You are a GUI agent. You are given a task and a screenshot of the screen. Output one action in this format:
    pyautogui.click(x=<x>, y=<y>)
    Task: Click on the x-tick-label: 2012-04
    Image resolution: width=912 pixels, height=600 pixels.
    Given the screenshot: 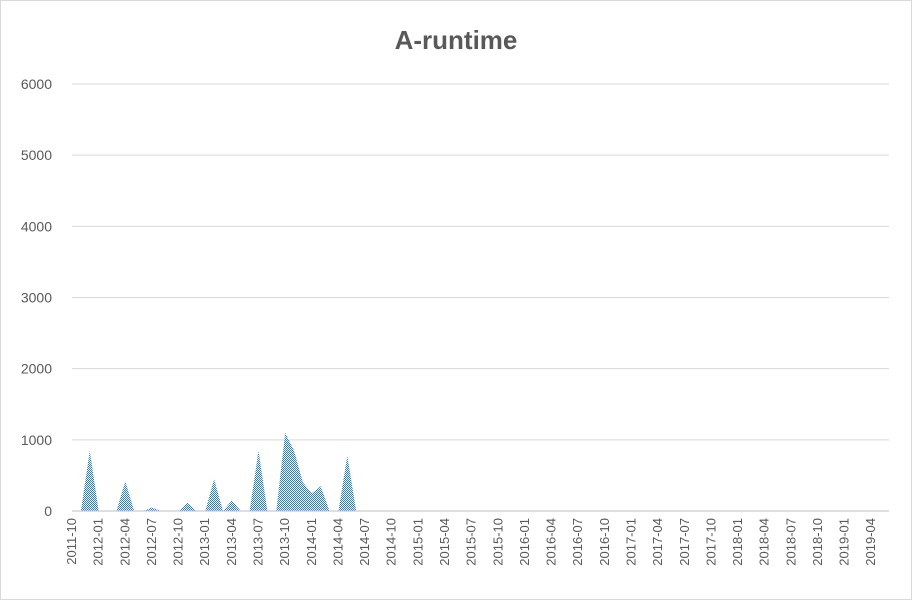 What is the action you would take?
    pyautogui.click(x=124, y=542)
    